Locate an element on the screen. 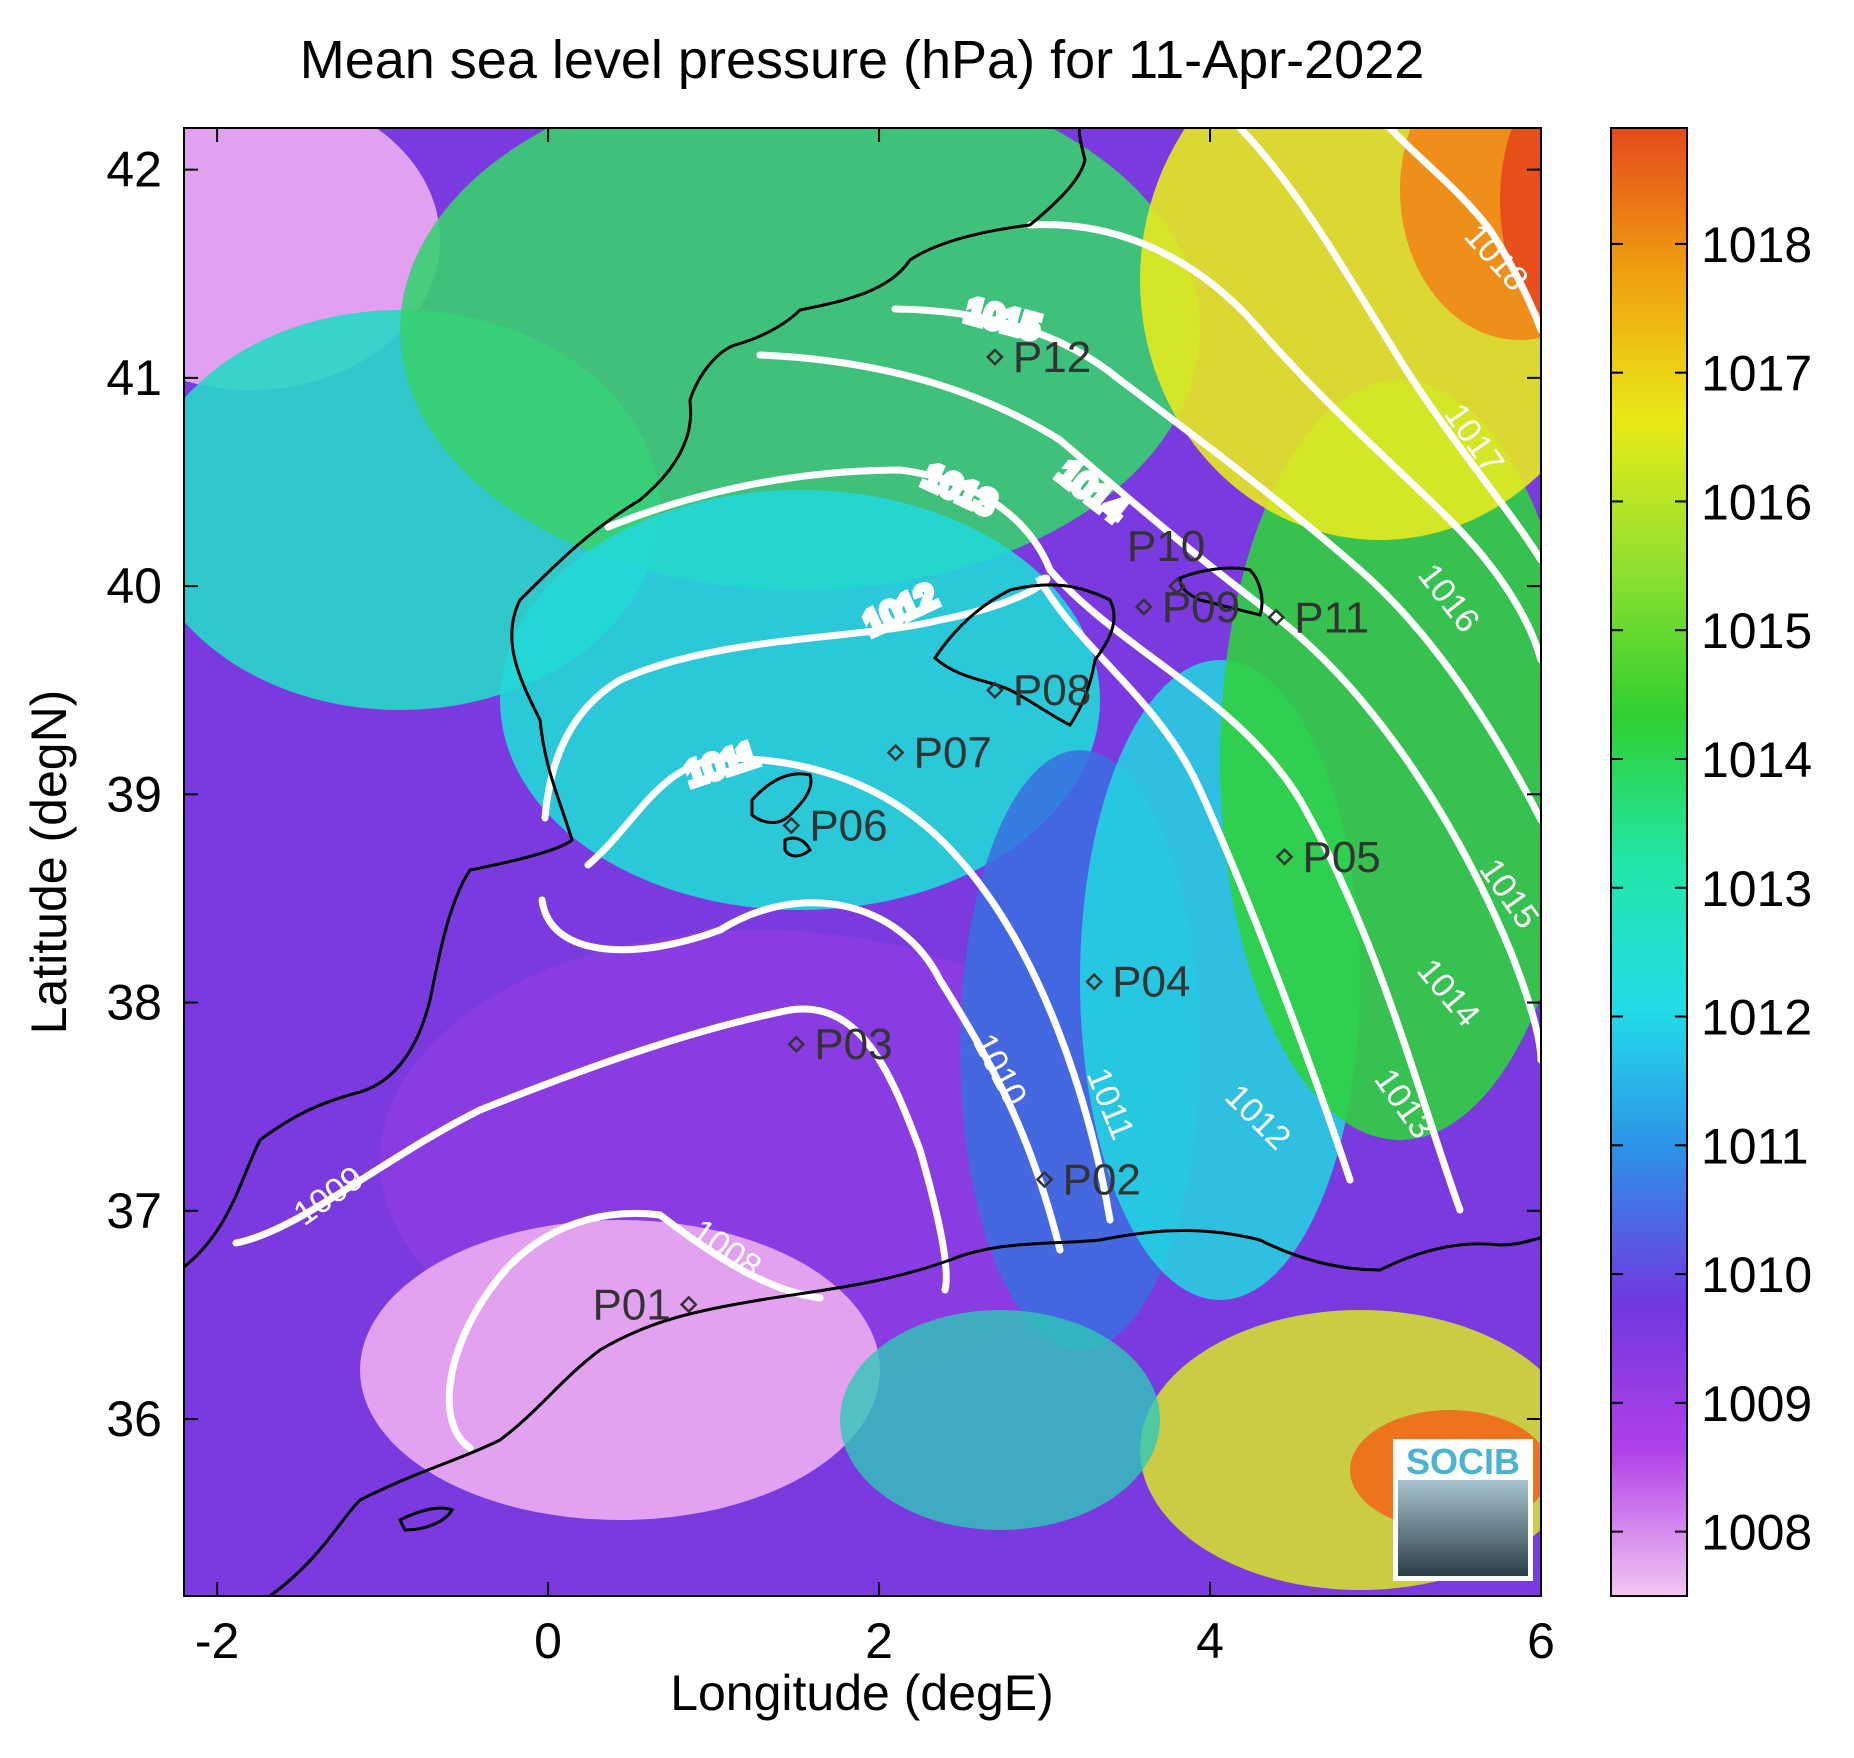 The image size is (1854, 1758). station-marker-P02 is located at coordinates (1044, 1179).